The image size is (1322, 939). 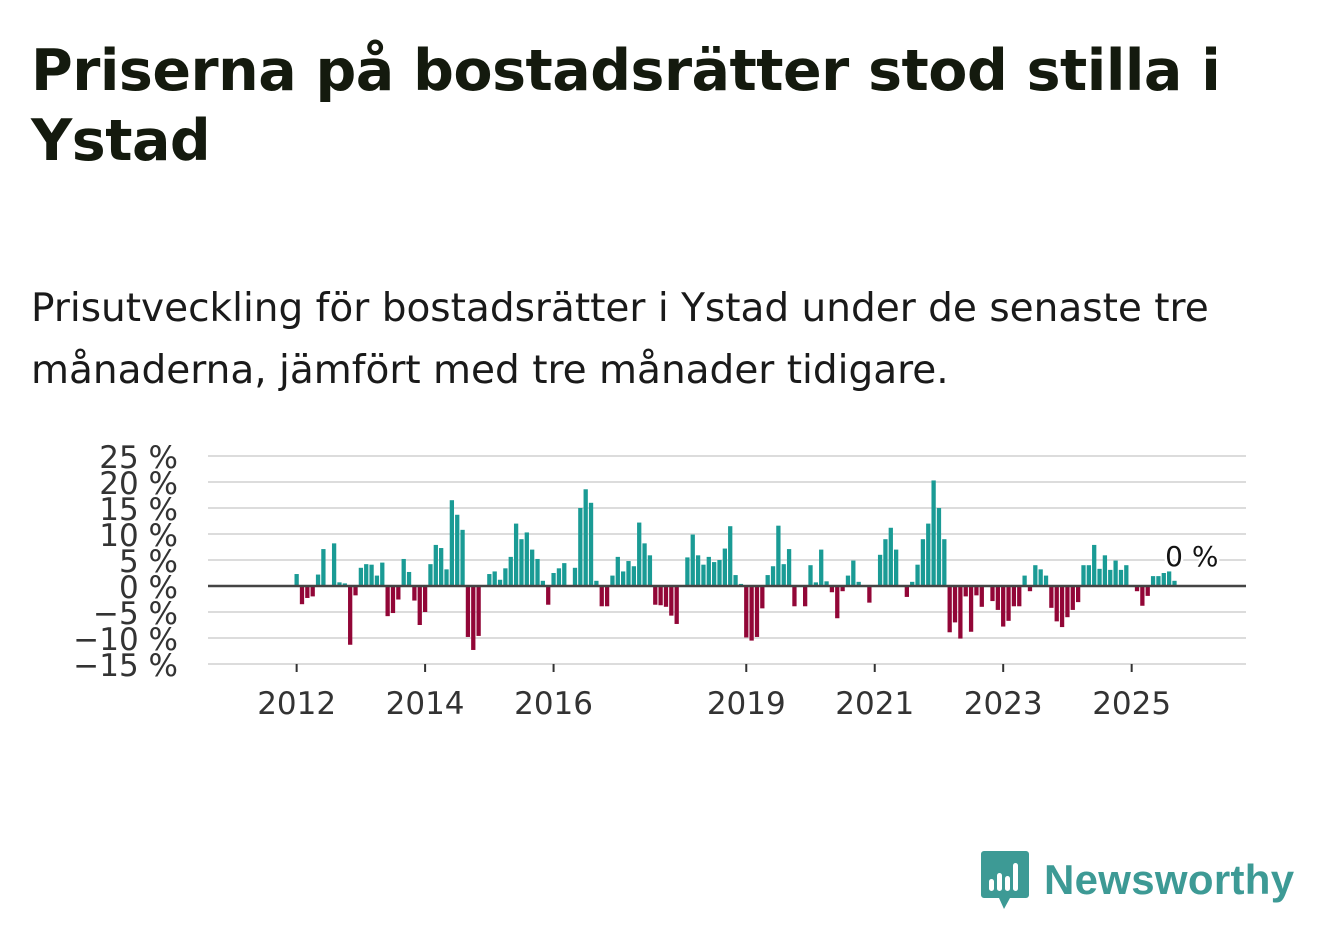 What do you see at coordinates (735, 565) in the screenshot?
I see `bar-series` at bounding box center [735, 565].